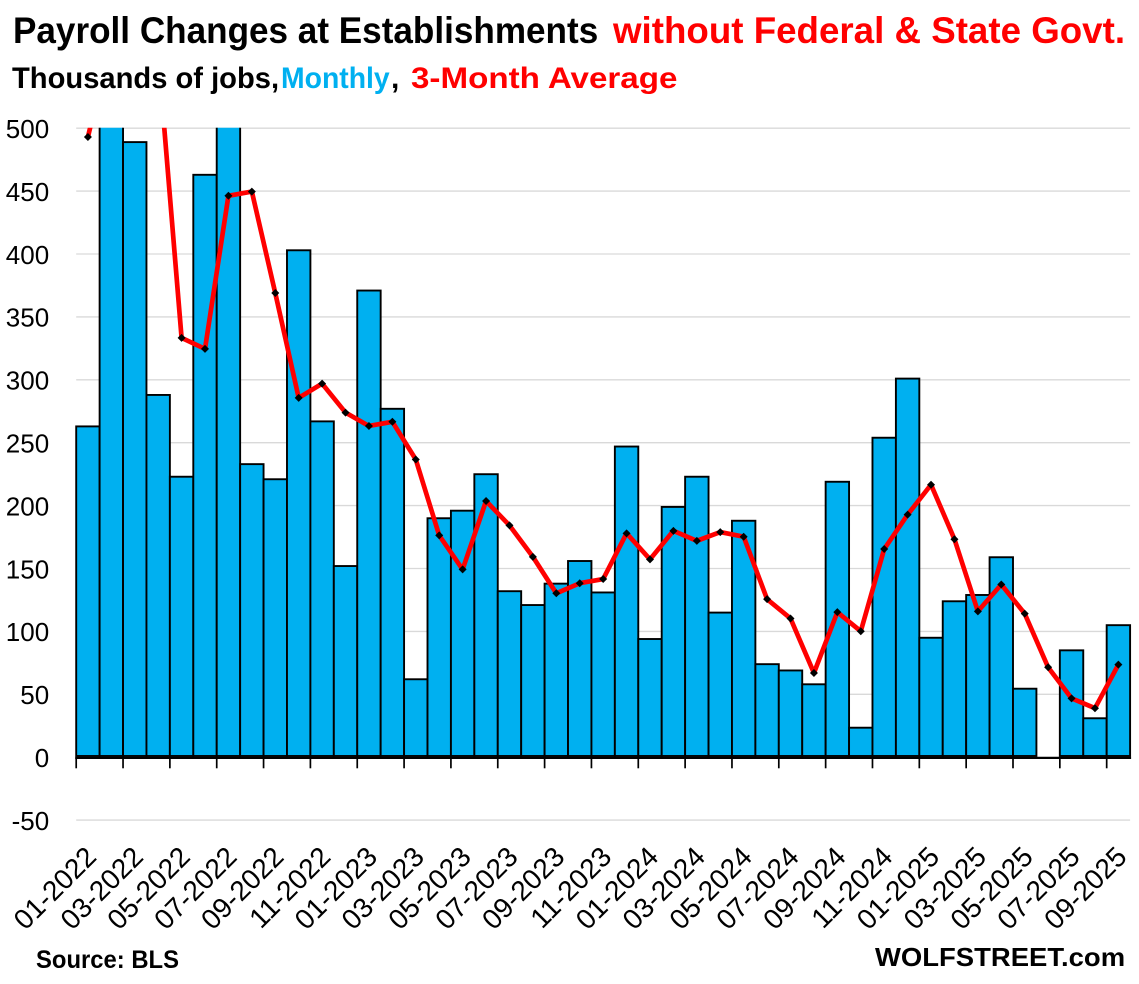 The height and width of the screenshot is (984, 1139). What do you see at coordinates (27, 569) in the screenshot?
I see `svg-text: 150` at bounding box center [27, 569].